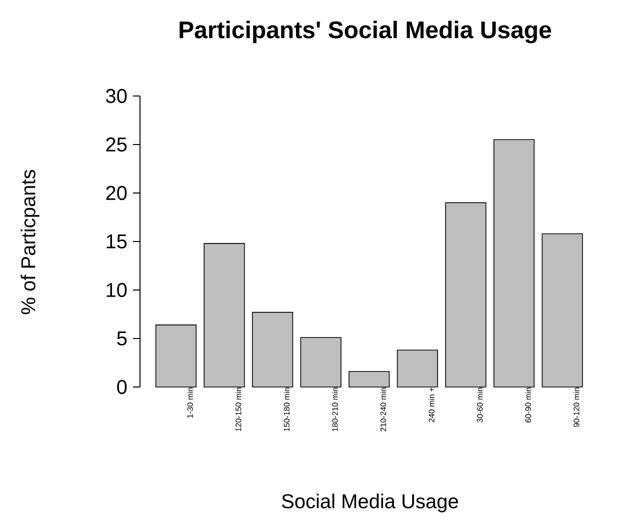 Image resolution: width=626 pixels, height=517 pixels. I want to click on chart-title: Participants' Social Media Usage, so click(366, 32).